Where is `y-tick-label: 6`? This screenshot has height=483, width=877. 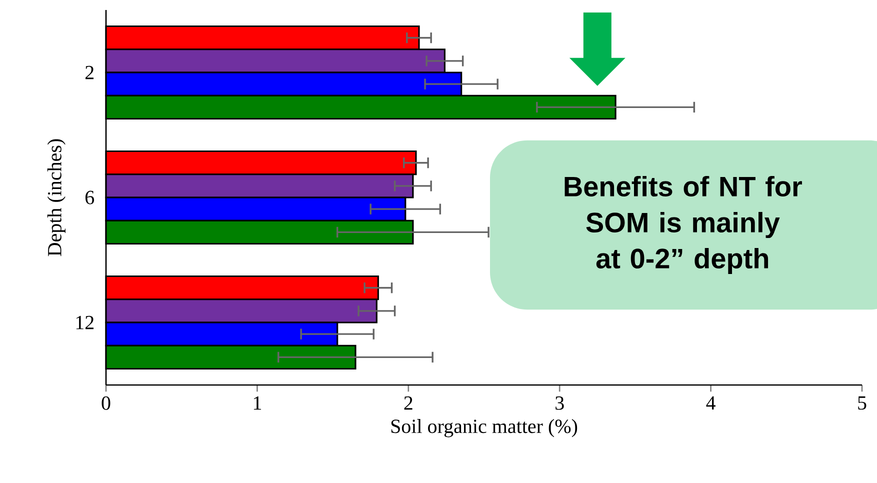
y-tick-label: 6 is located at coordinates (89, 197).